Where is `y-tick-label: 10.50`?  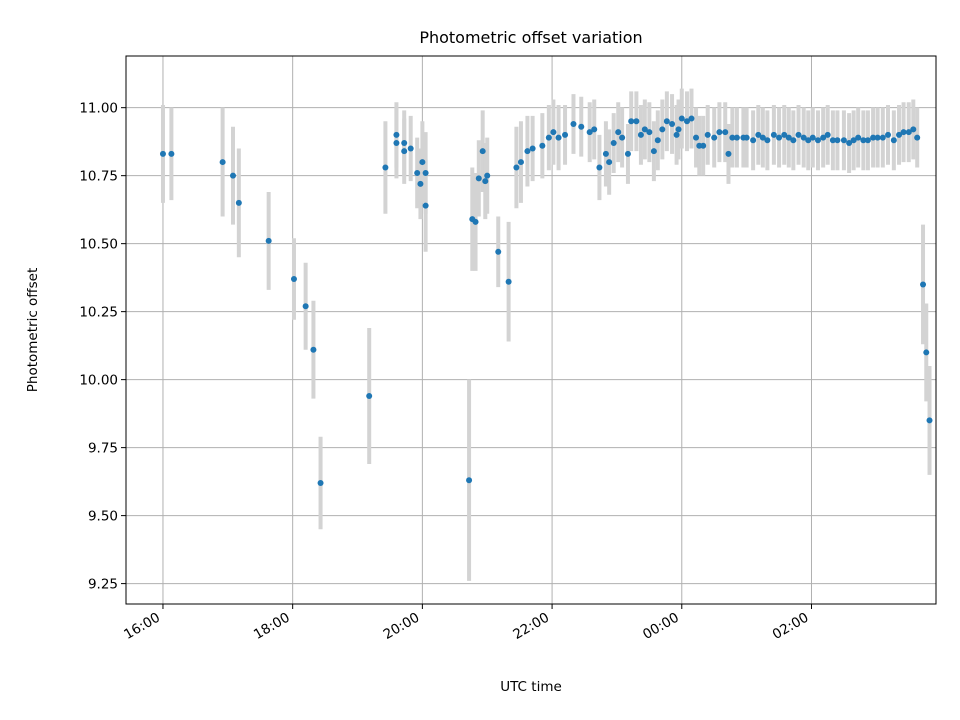 y-tick-label: 10.50 is located at coordinates (98, 245).